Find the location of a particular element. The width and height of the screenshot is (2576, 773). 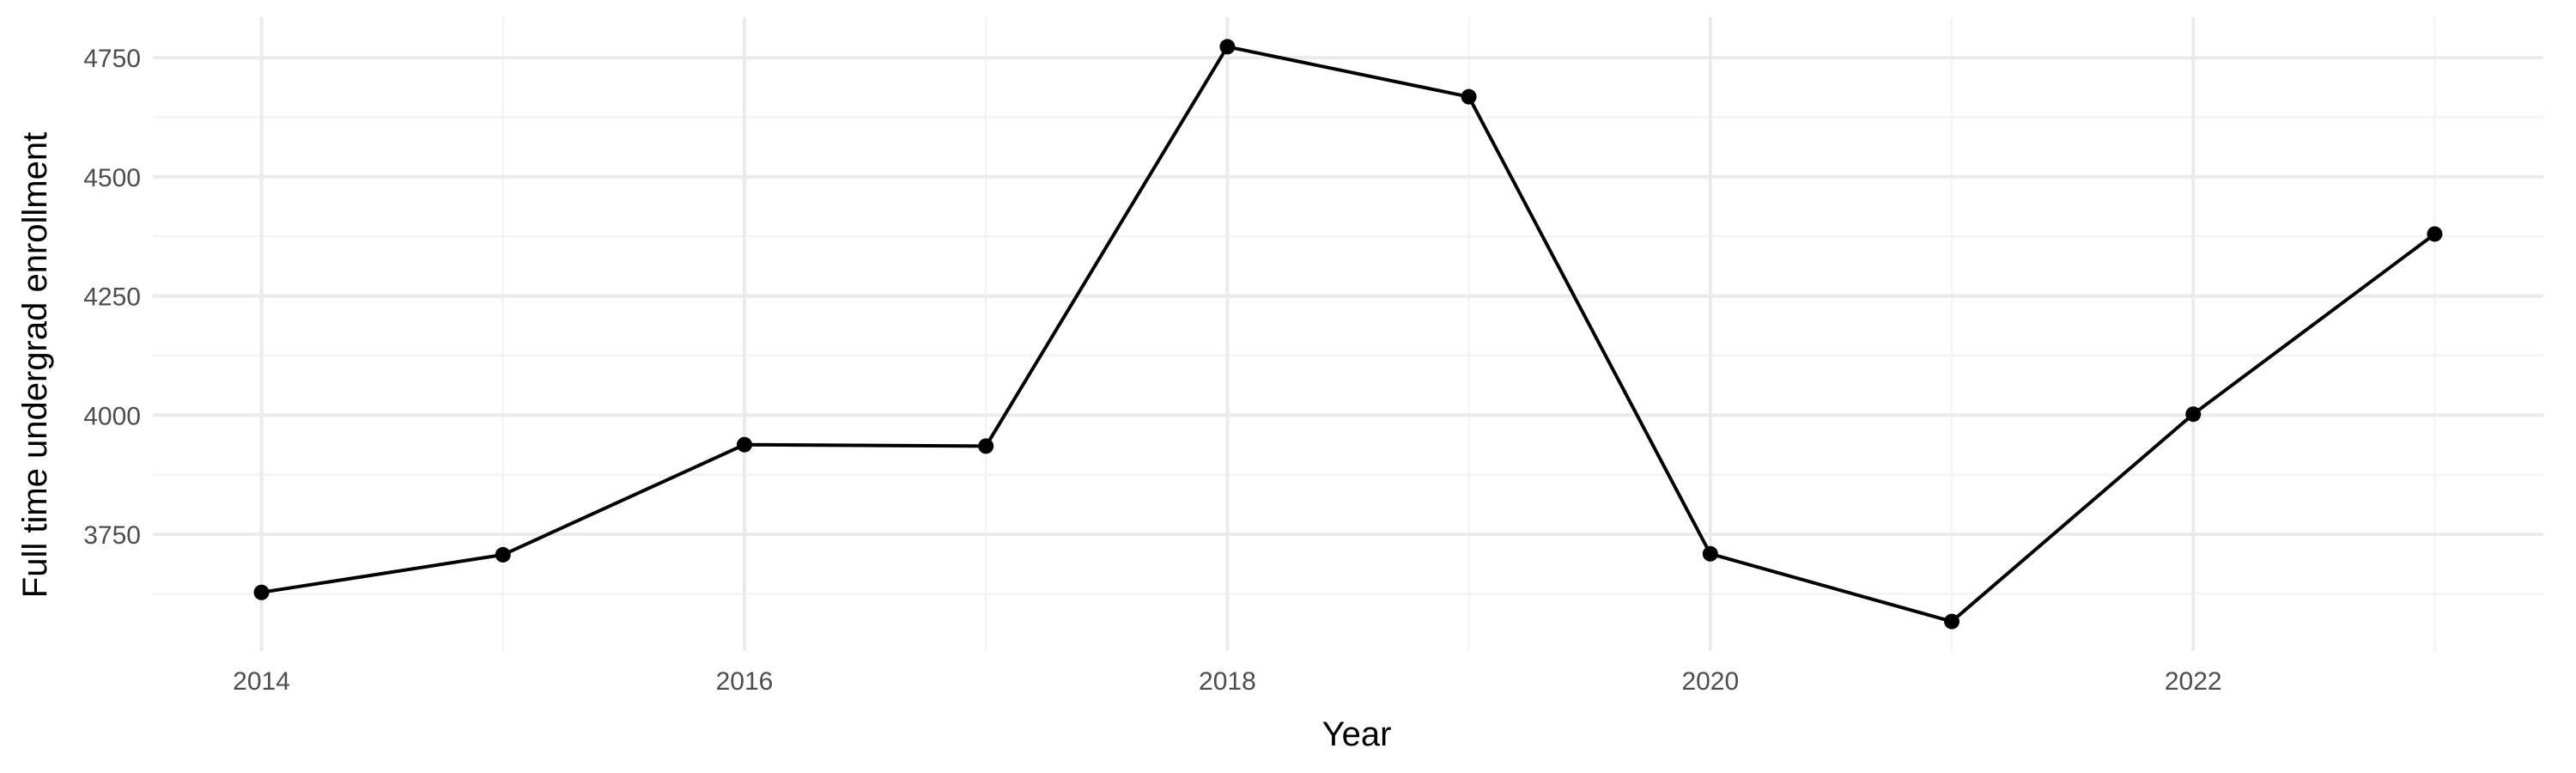

y-tick-label: 4000 is located at coordinates (112, 416).